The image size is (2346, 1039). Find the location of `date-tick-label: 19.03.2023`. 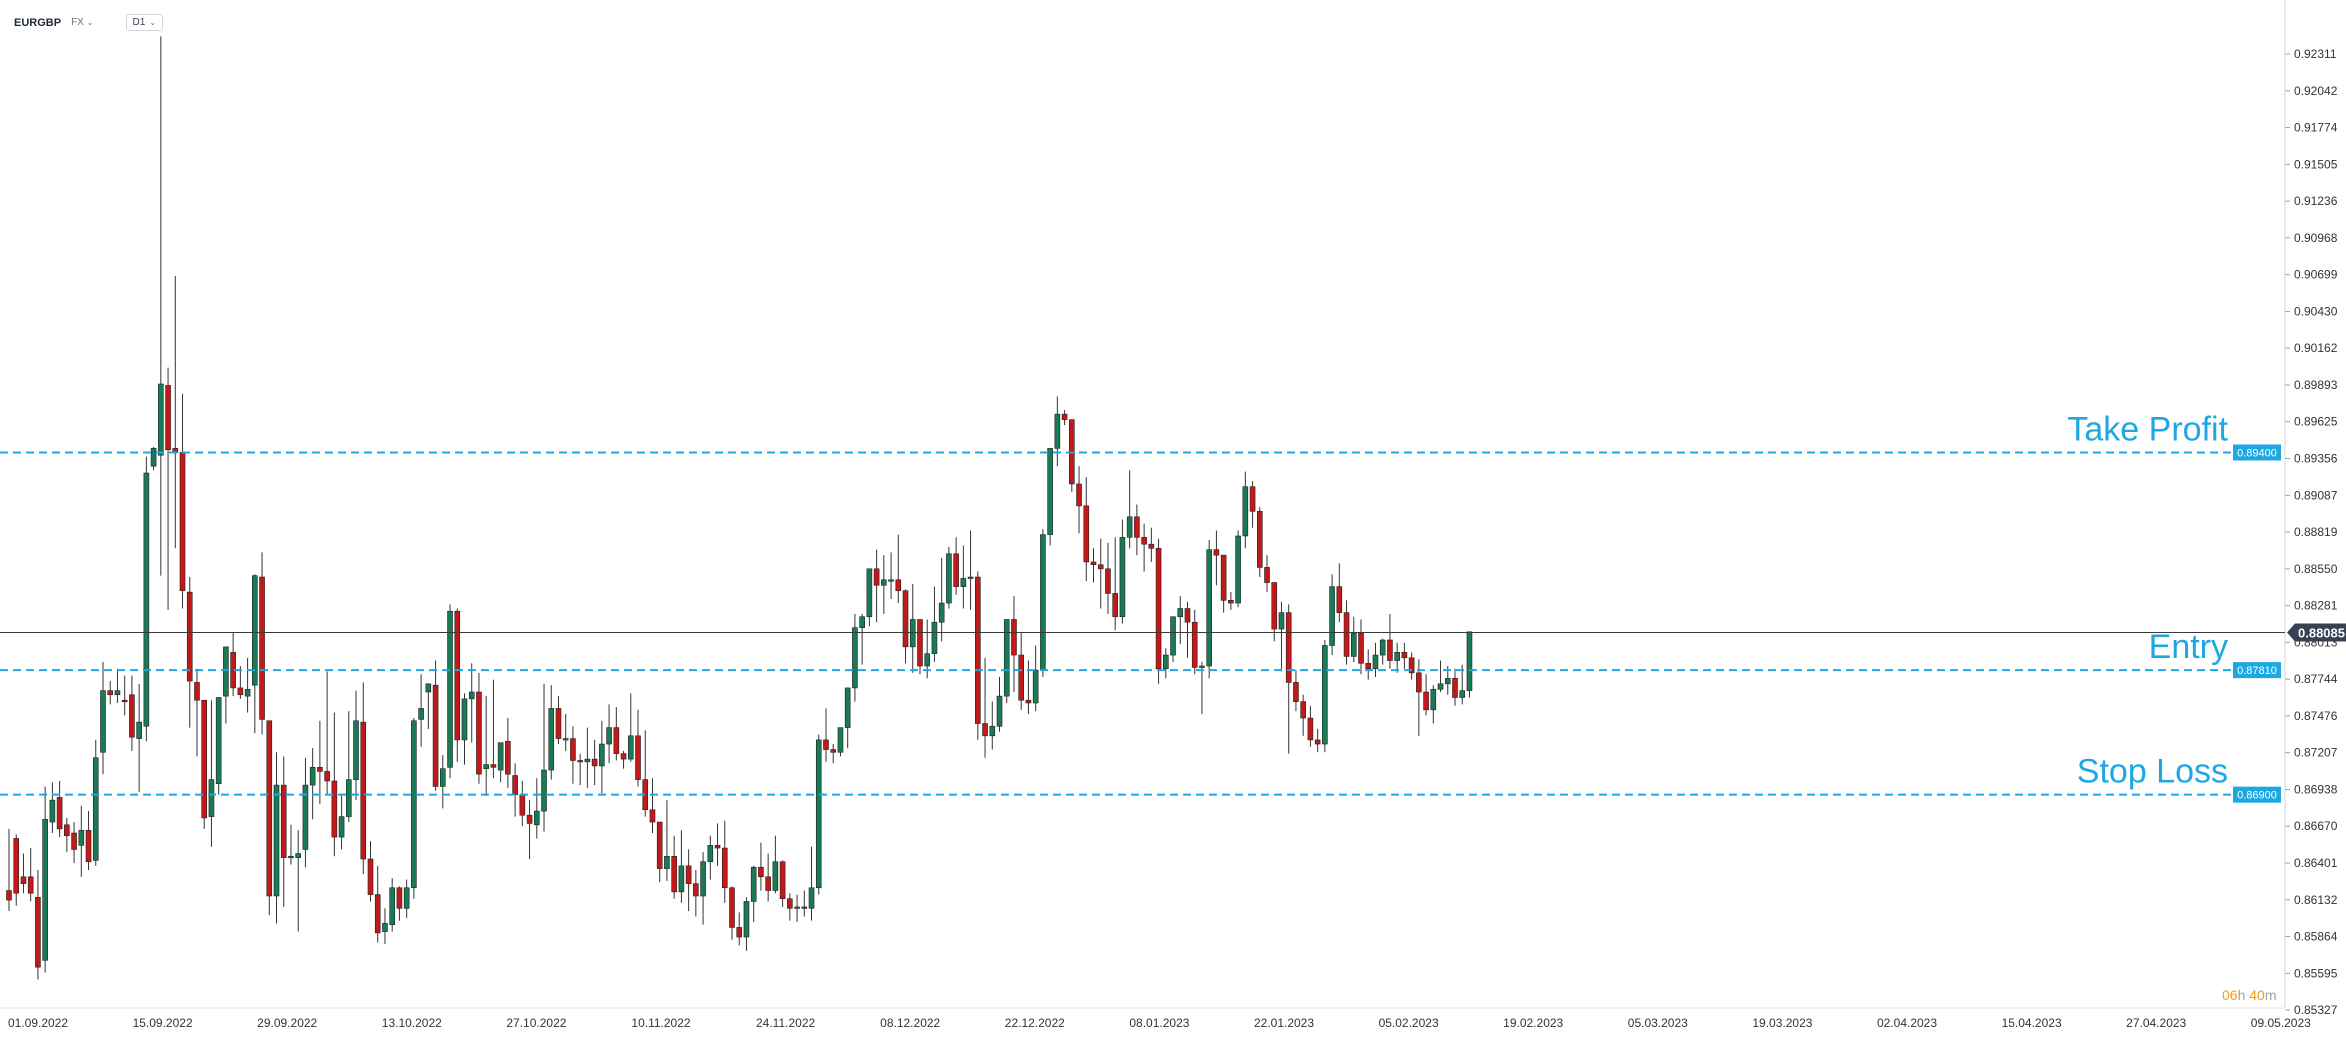

date-tick-label: 19.03.2023 is located at coordinates (1782, 1023).